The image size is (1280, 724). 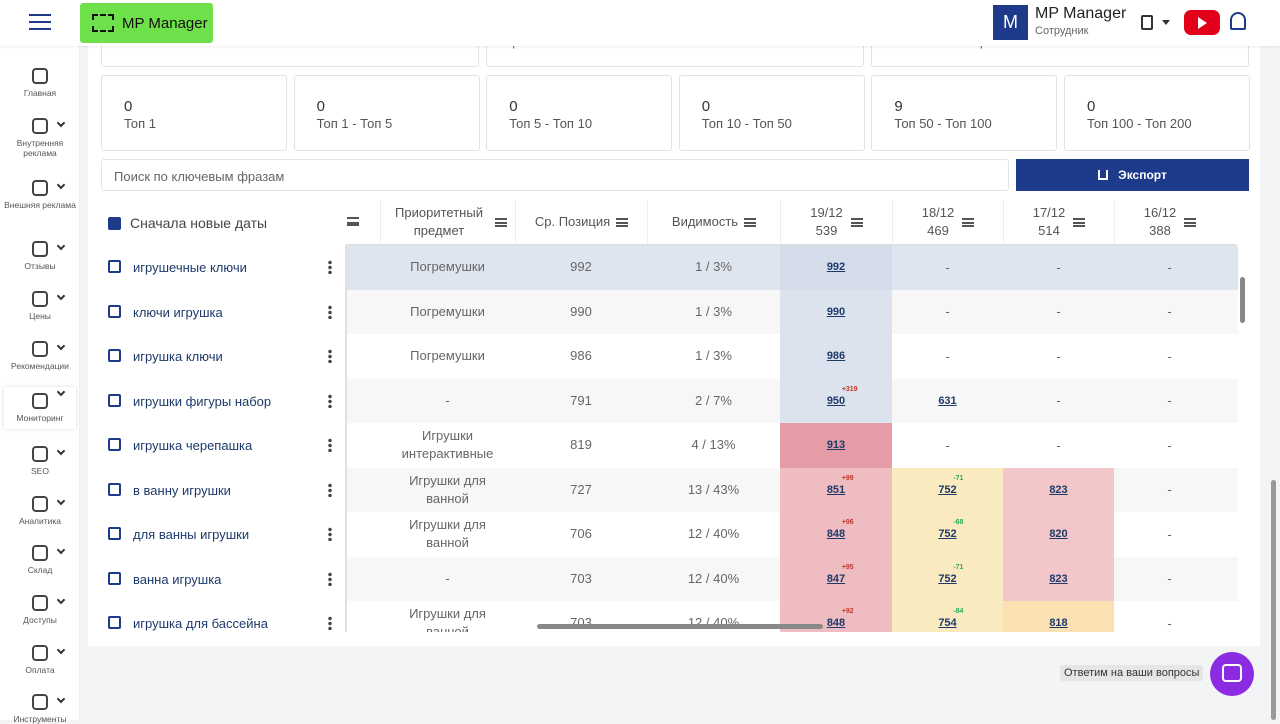 What do you see at coordinates (40, 709) in the screenshot?
I see `sidebar-item: Инструменты` at bounding box center [40, 709].